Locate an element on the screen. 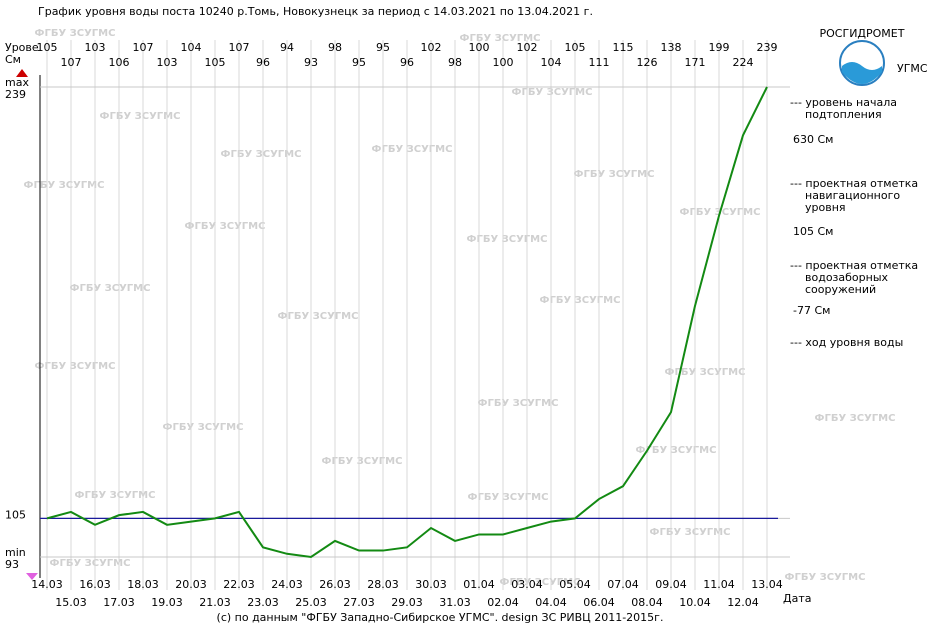  x-tick-label: 19.03 is located at coordinates (167, 602).